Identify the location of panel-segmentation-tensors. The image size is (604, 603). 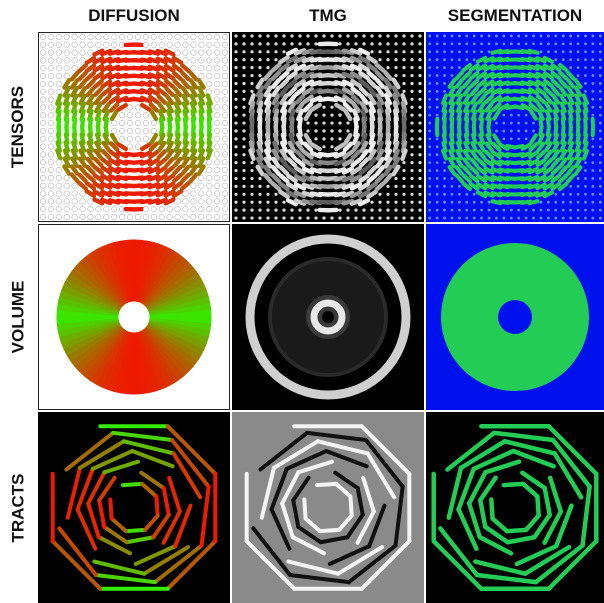
(515, 127).